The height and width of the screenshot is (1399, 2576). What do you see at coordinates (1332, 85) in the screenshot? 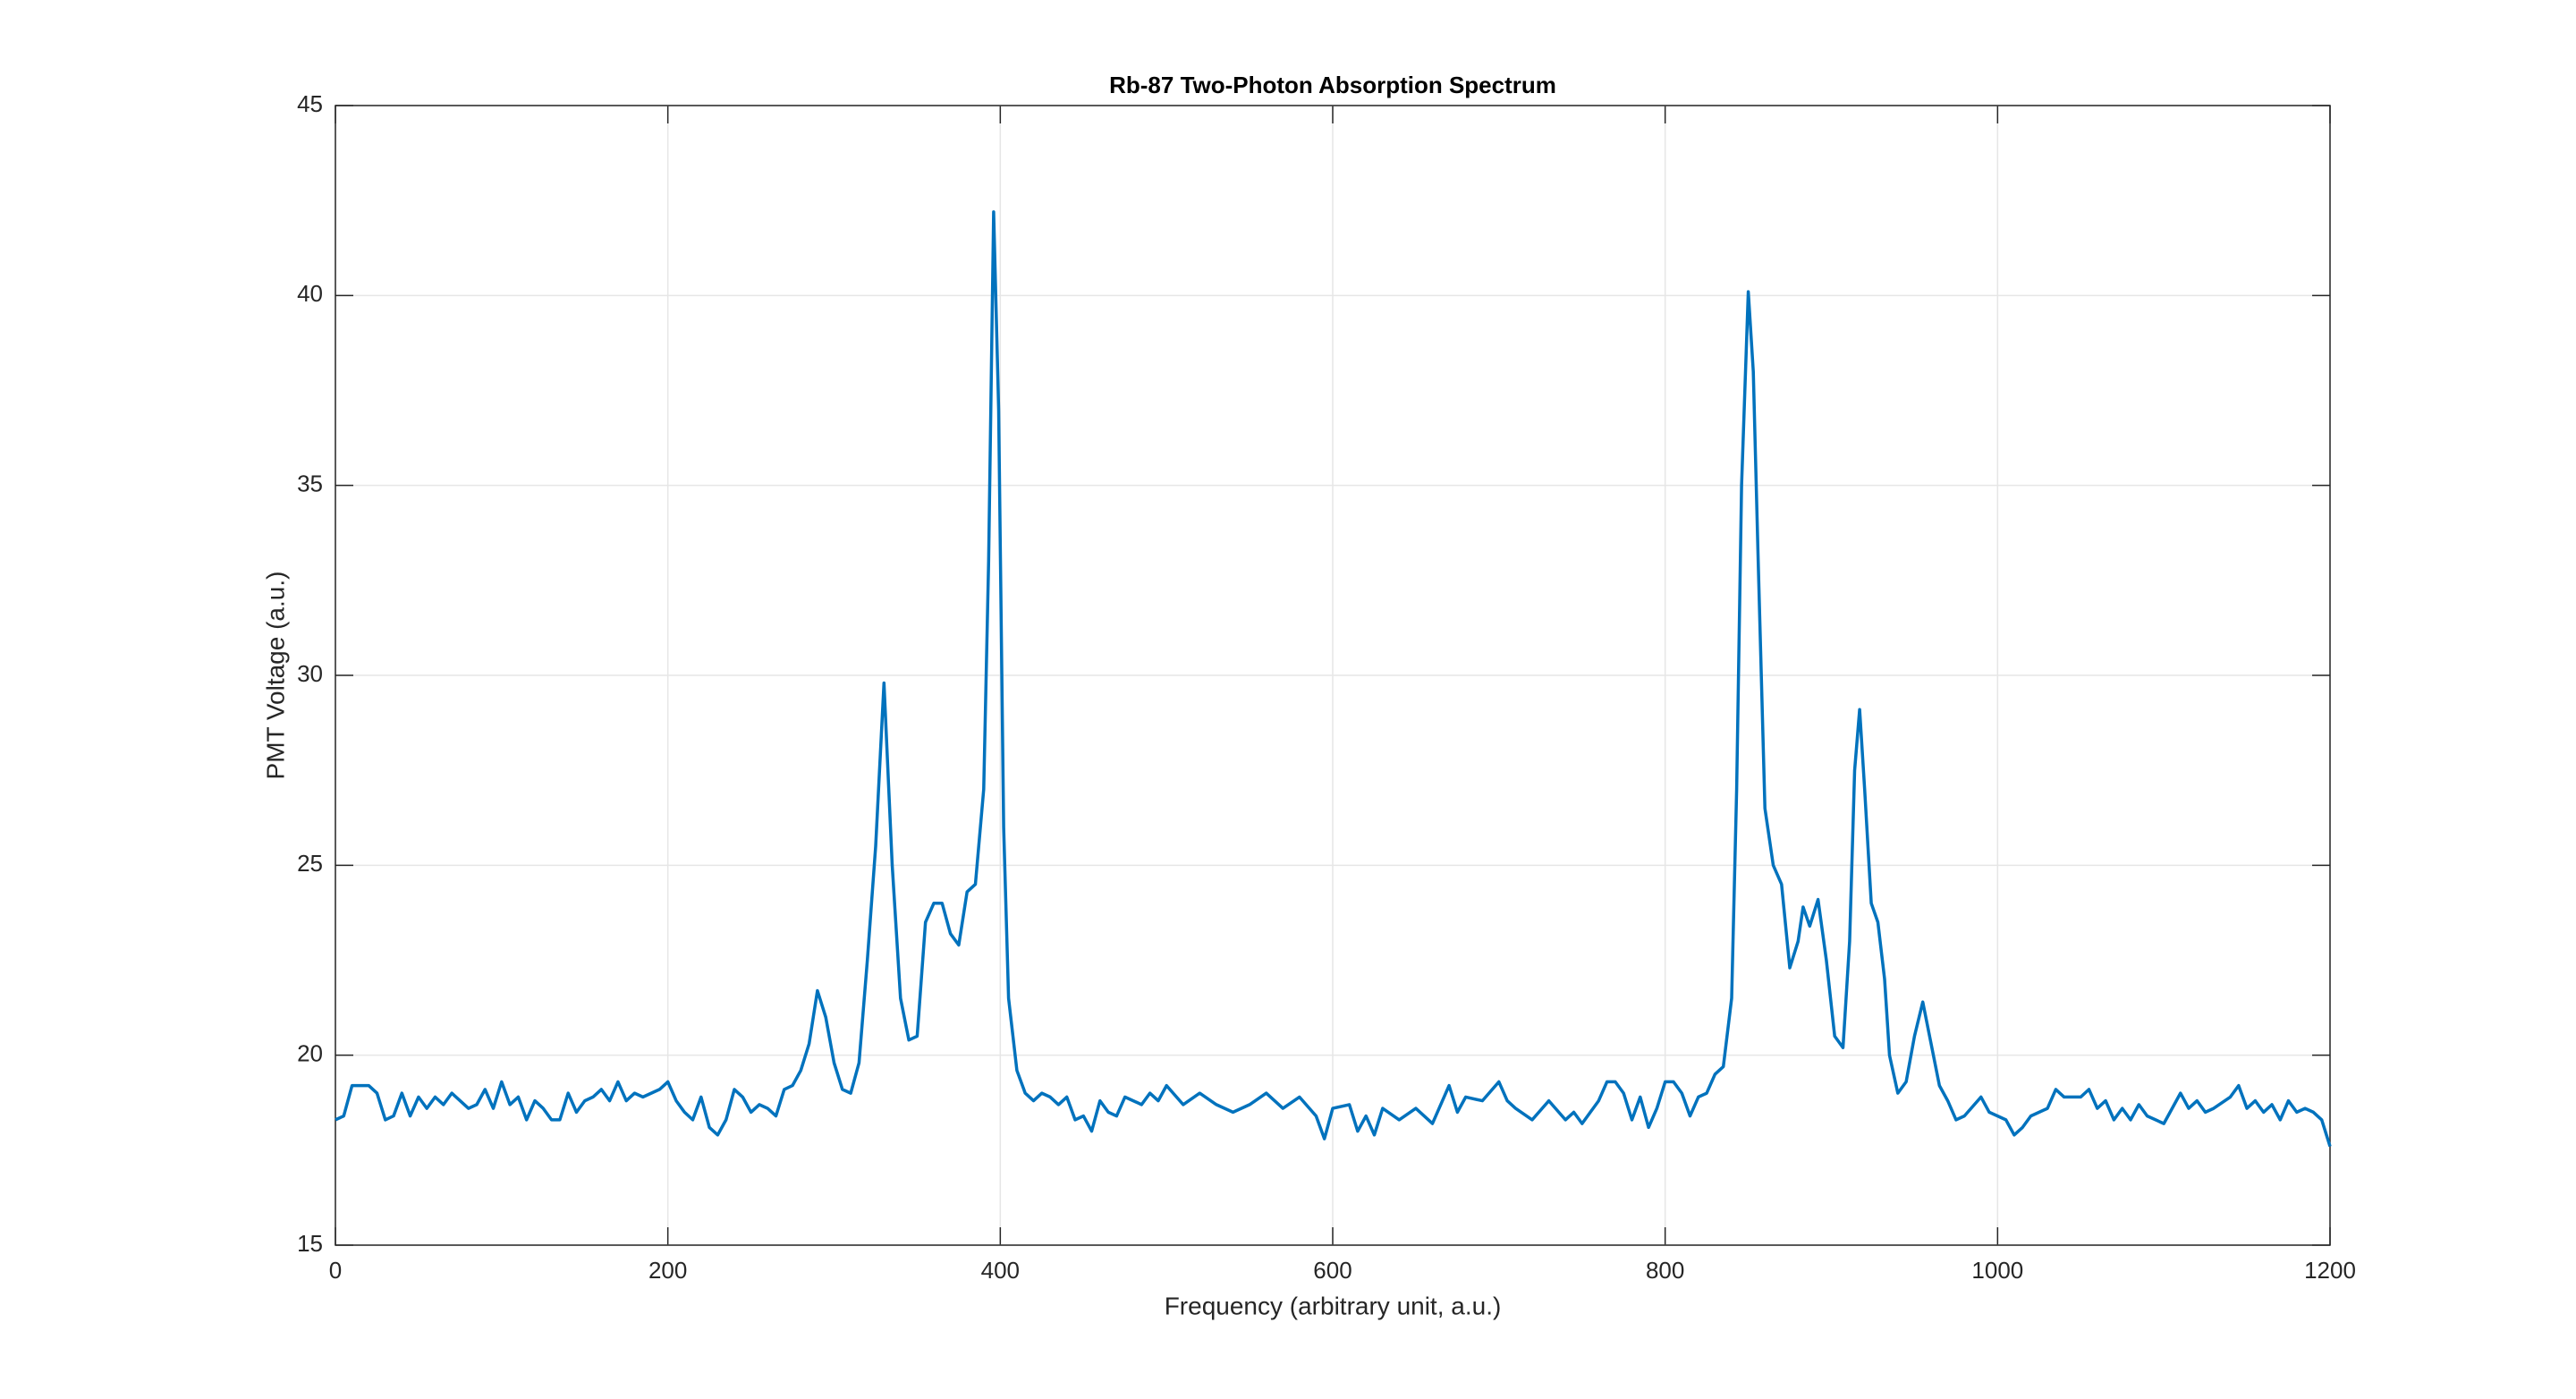
I see `chart-title: Rb-87 Two-Photon Absorption Spectrum` at bounding box center [1332, 85].